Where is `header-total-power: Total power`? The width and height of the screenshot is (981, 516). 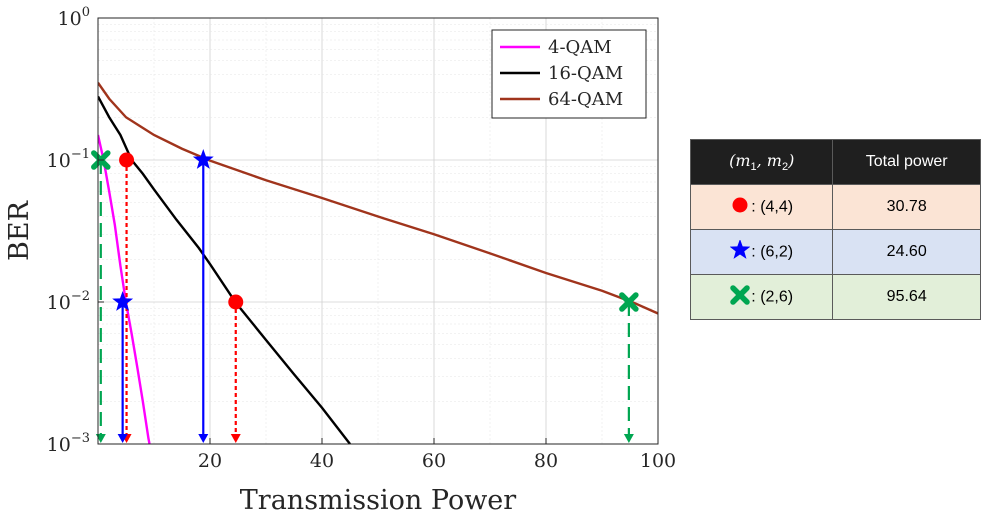
header-total-power: Total power is located at coordinates (906, 162).